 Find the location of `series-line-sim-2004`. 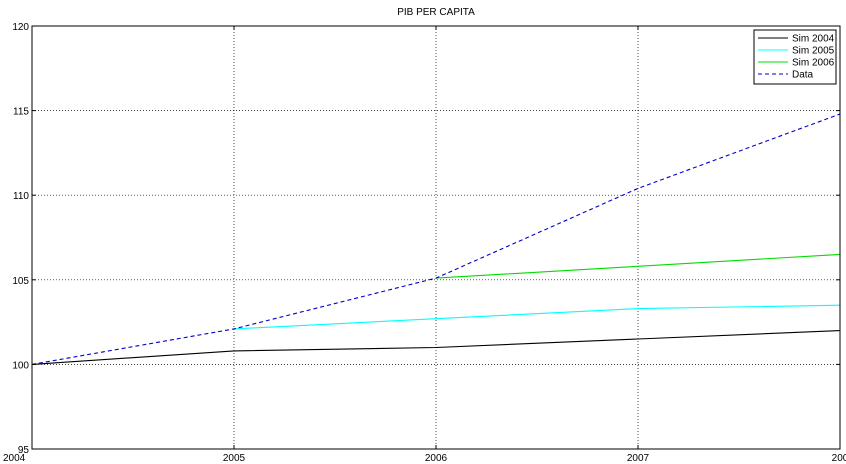

series-line-sim-2004 is located at coordinates (436, 347).